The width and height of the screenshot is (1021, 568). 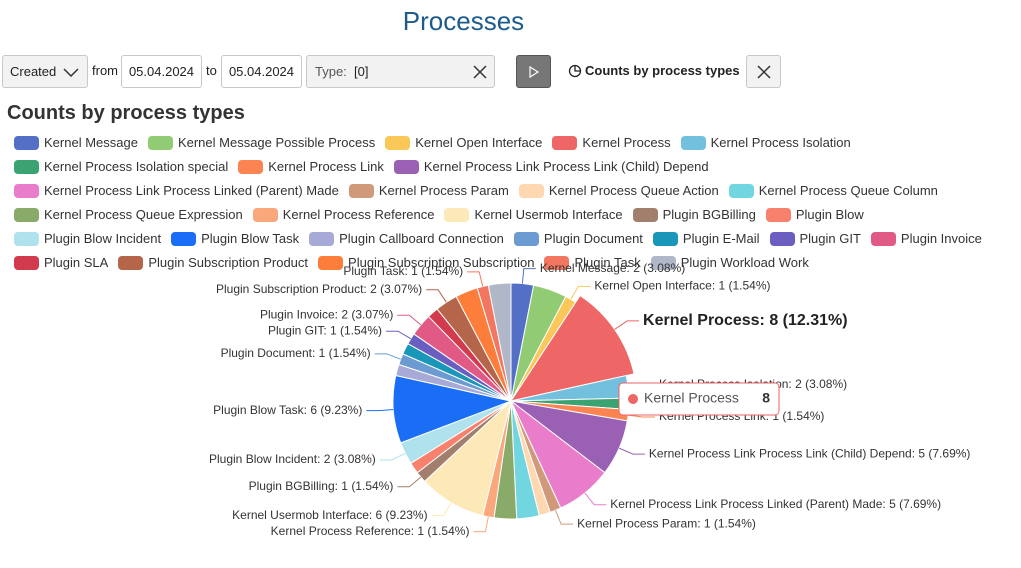 I want to click on legend-item: Kernel Process, so click(x=611, y=142).